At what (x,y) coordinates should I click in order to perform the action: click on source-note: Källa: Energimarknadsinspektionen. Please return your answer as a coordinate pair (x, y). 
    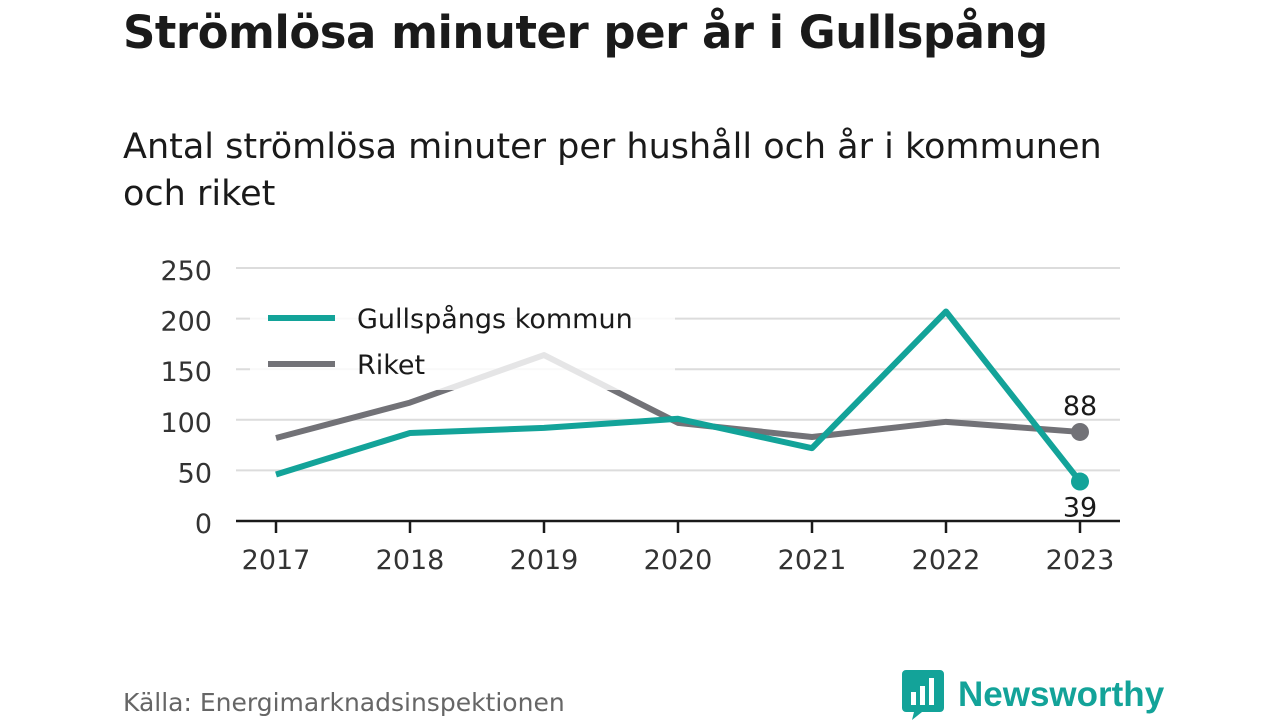
    Looking at the image, I should click on (344, 702).